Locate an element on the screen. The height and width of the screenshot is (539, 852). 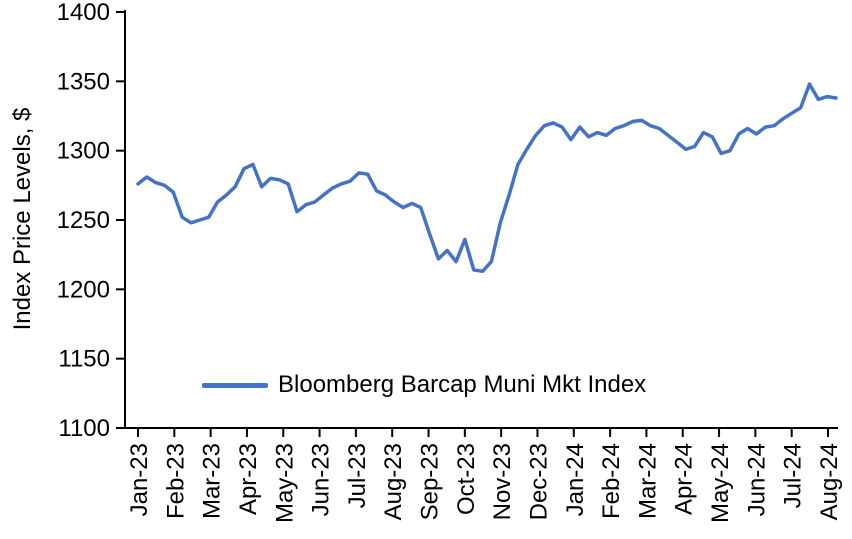
y-tick-label: 1100 is located at coordinates (84, 428).